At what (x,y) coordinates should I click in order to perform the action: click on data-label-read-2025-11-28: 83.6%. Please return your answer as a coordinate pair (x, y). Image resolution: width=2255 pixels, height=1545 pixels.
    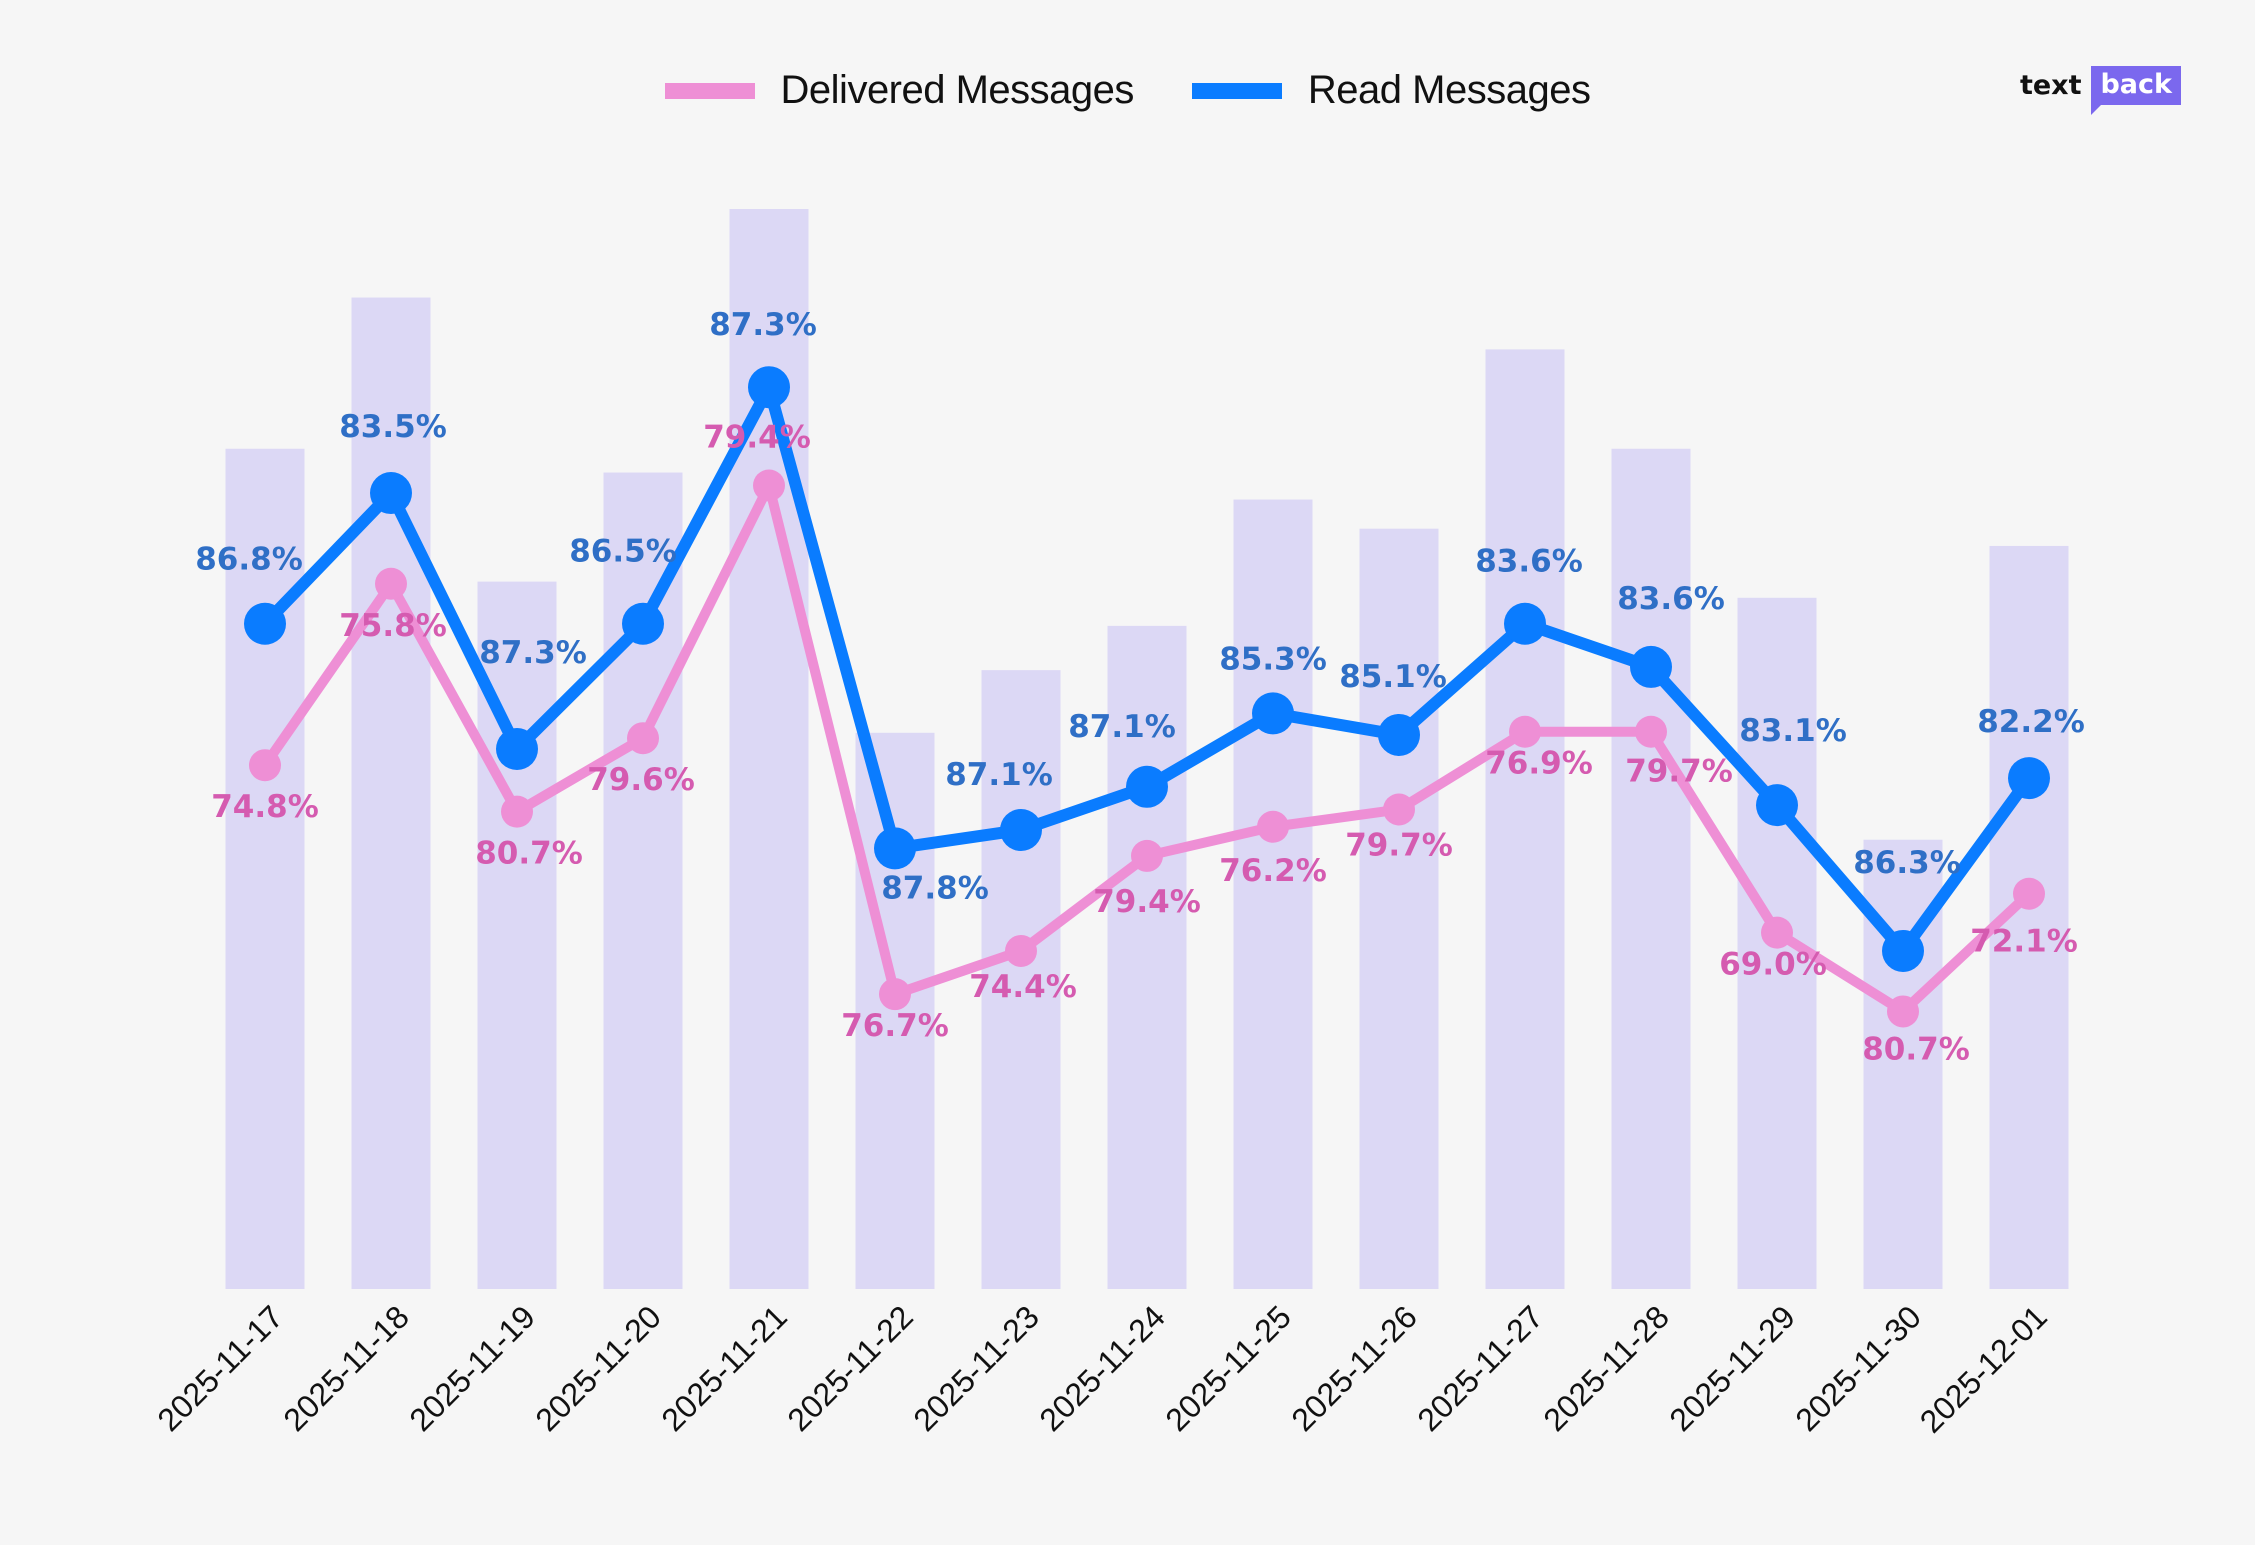
    Looking at the image, I should click on (1671, 599).